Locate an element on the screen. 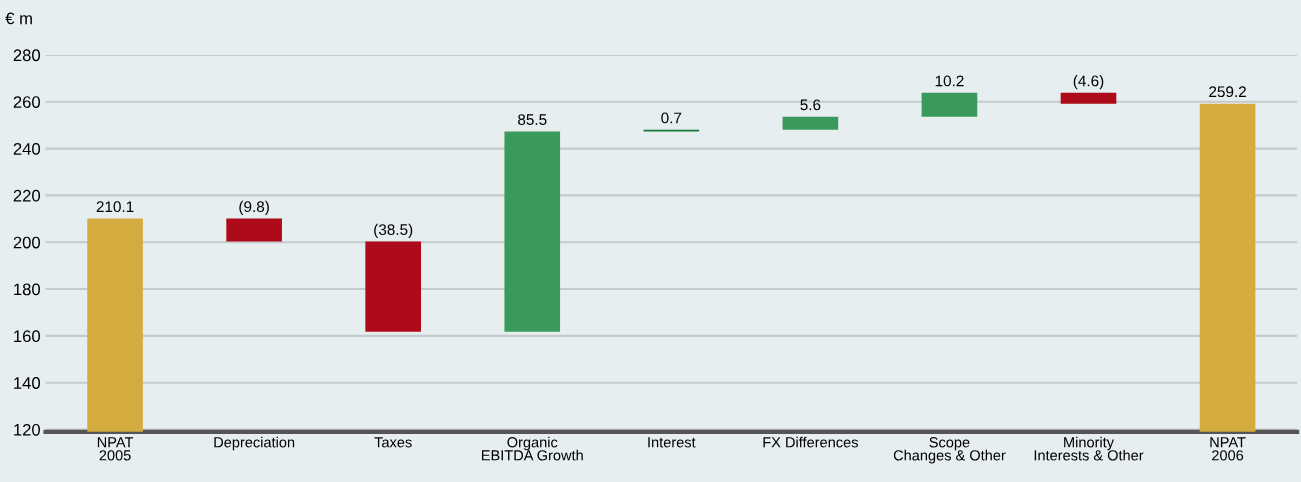 The height and width of the screenshot is (482, 1301). y-tick-label: 140 is located at coordinates (27, 383).